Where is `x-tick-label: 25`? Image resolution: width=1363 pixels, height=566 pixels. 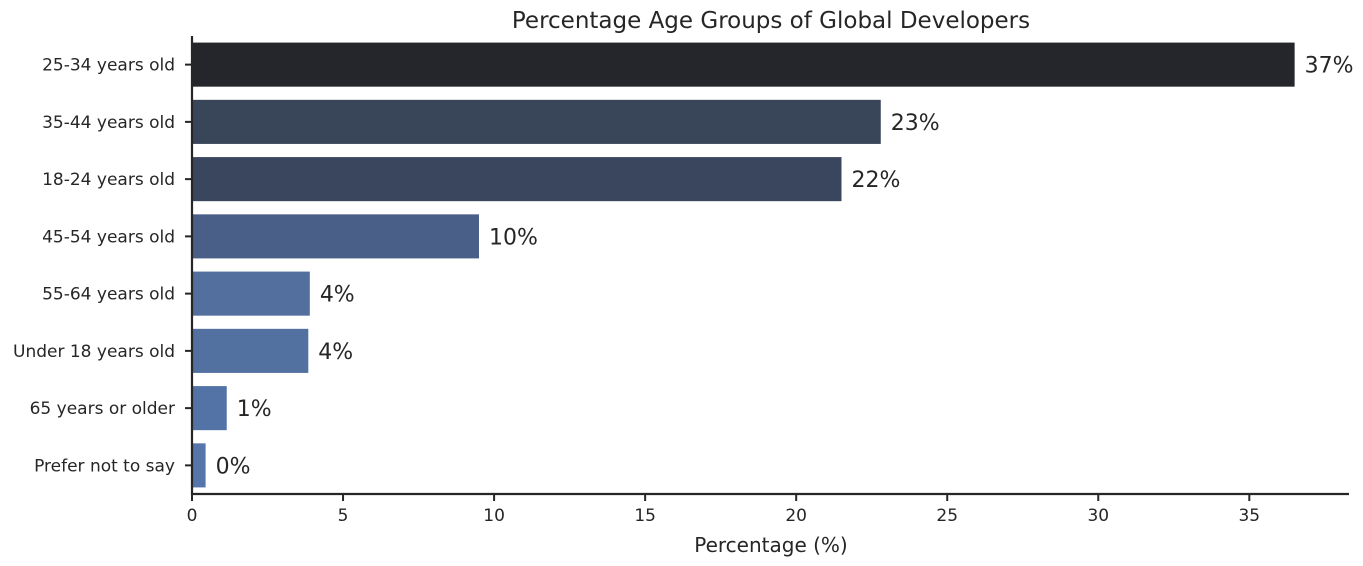
x-tick-label: 25 is located at coordinates (947, 516).